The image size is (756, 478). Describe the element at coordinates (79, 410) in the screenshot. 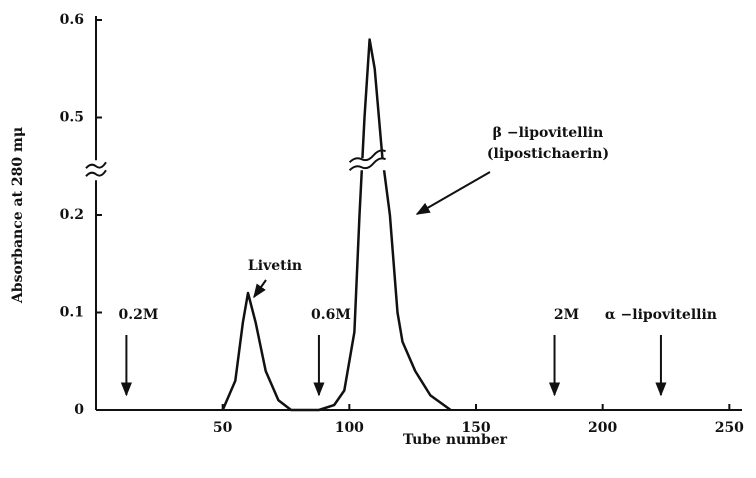

I see `y-tick-label: 0` at that location.